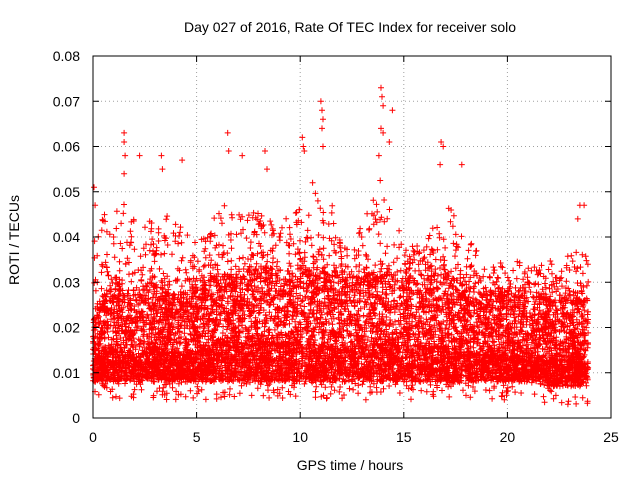 This screenshot has height=480, width=640. What do you see at coordinates (14, 240) in the screenshot?
I see `y-axis-label: ROTI / TECUs` at bounding box center [14, 240].